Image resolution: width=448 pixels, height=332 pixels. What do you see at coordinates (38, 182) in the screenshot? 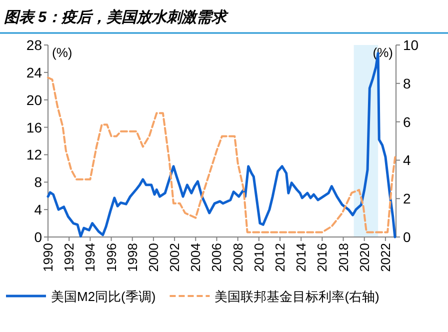
I see `y-tick-label: 8` at bounding box center [38, 182].